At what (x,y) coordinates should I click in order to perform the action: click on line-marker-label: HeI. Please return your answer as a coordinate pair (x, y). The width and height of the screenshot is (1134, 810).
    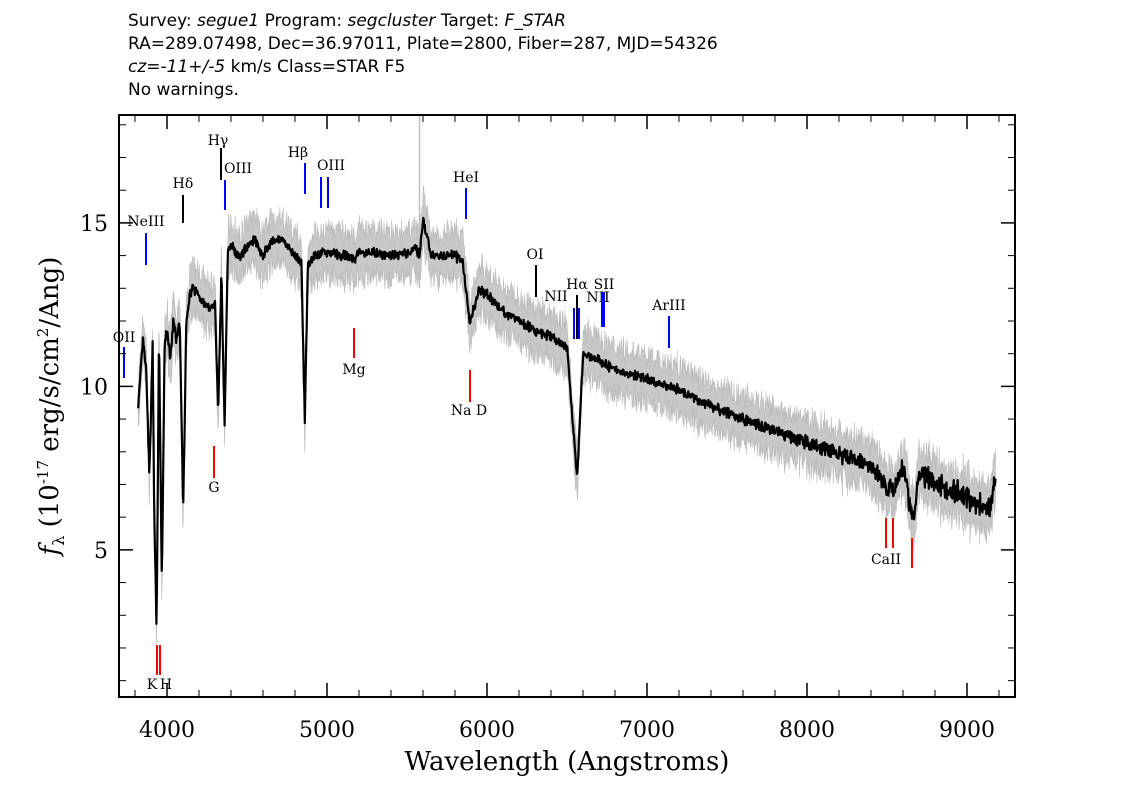
    Looking at the image, I should click on (466, 178).